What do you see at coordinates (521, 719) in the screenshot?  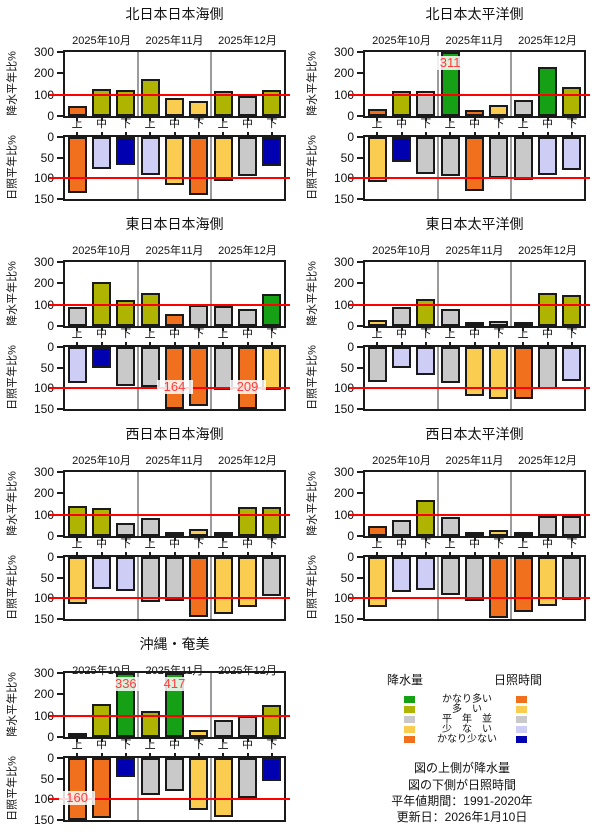 I see `legend-swatch-sunshine` at bounding box center [521, 719].